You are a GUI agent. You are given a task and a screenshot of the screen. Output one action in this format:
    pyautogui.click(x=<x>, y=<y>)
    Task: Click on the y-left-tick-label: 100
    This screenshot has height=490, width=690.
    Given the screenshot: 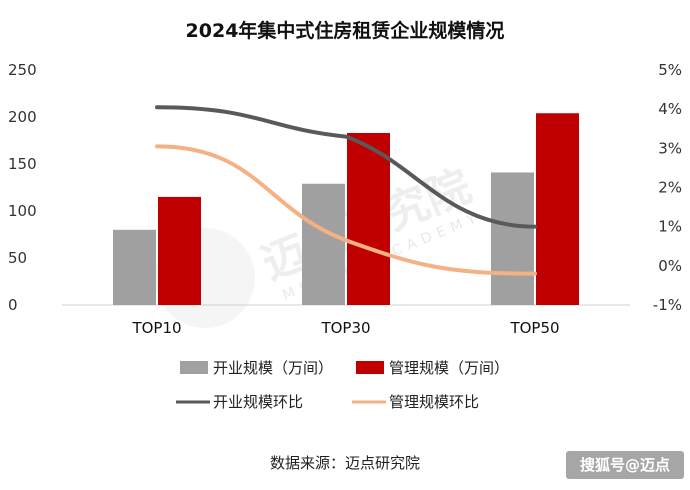 What is the action you would take?
    pyautogui.click(x=22, y=211)
    